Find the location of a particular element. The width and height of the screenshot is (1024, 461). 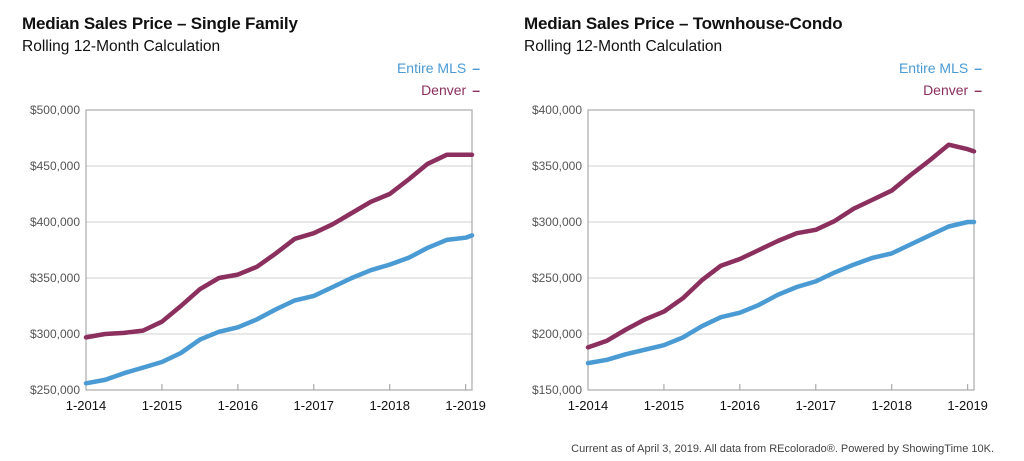

y-tick-label: $150,000 is located at coordinates (557, 390).